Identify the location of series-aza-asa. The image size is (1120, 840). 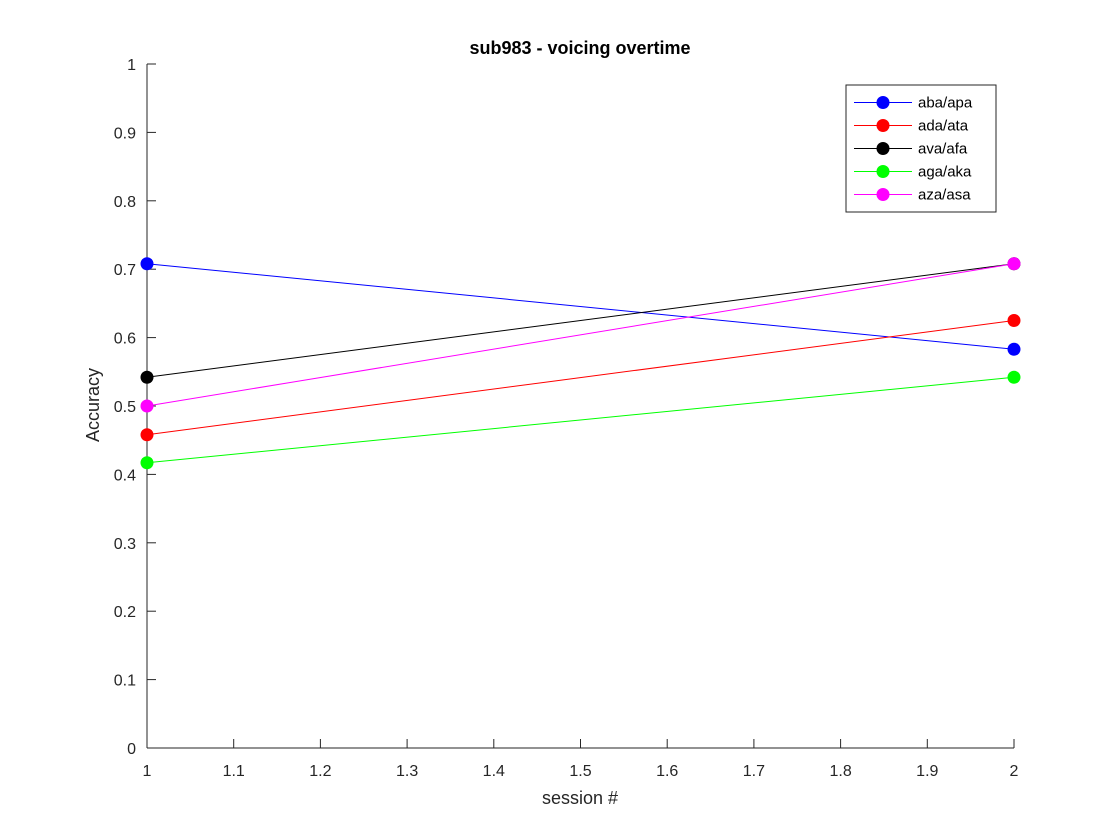
(580, 335).